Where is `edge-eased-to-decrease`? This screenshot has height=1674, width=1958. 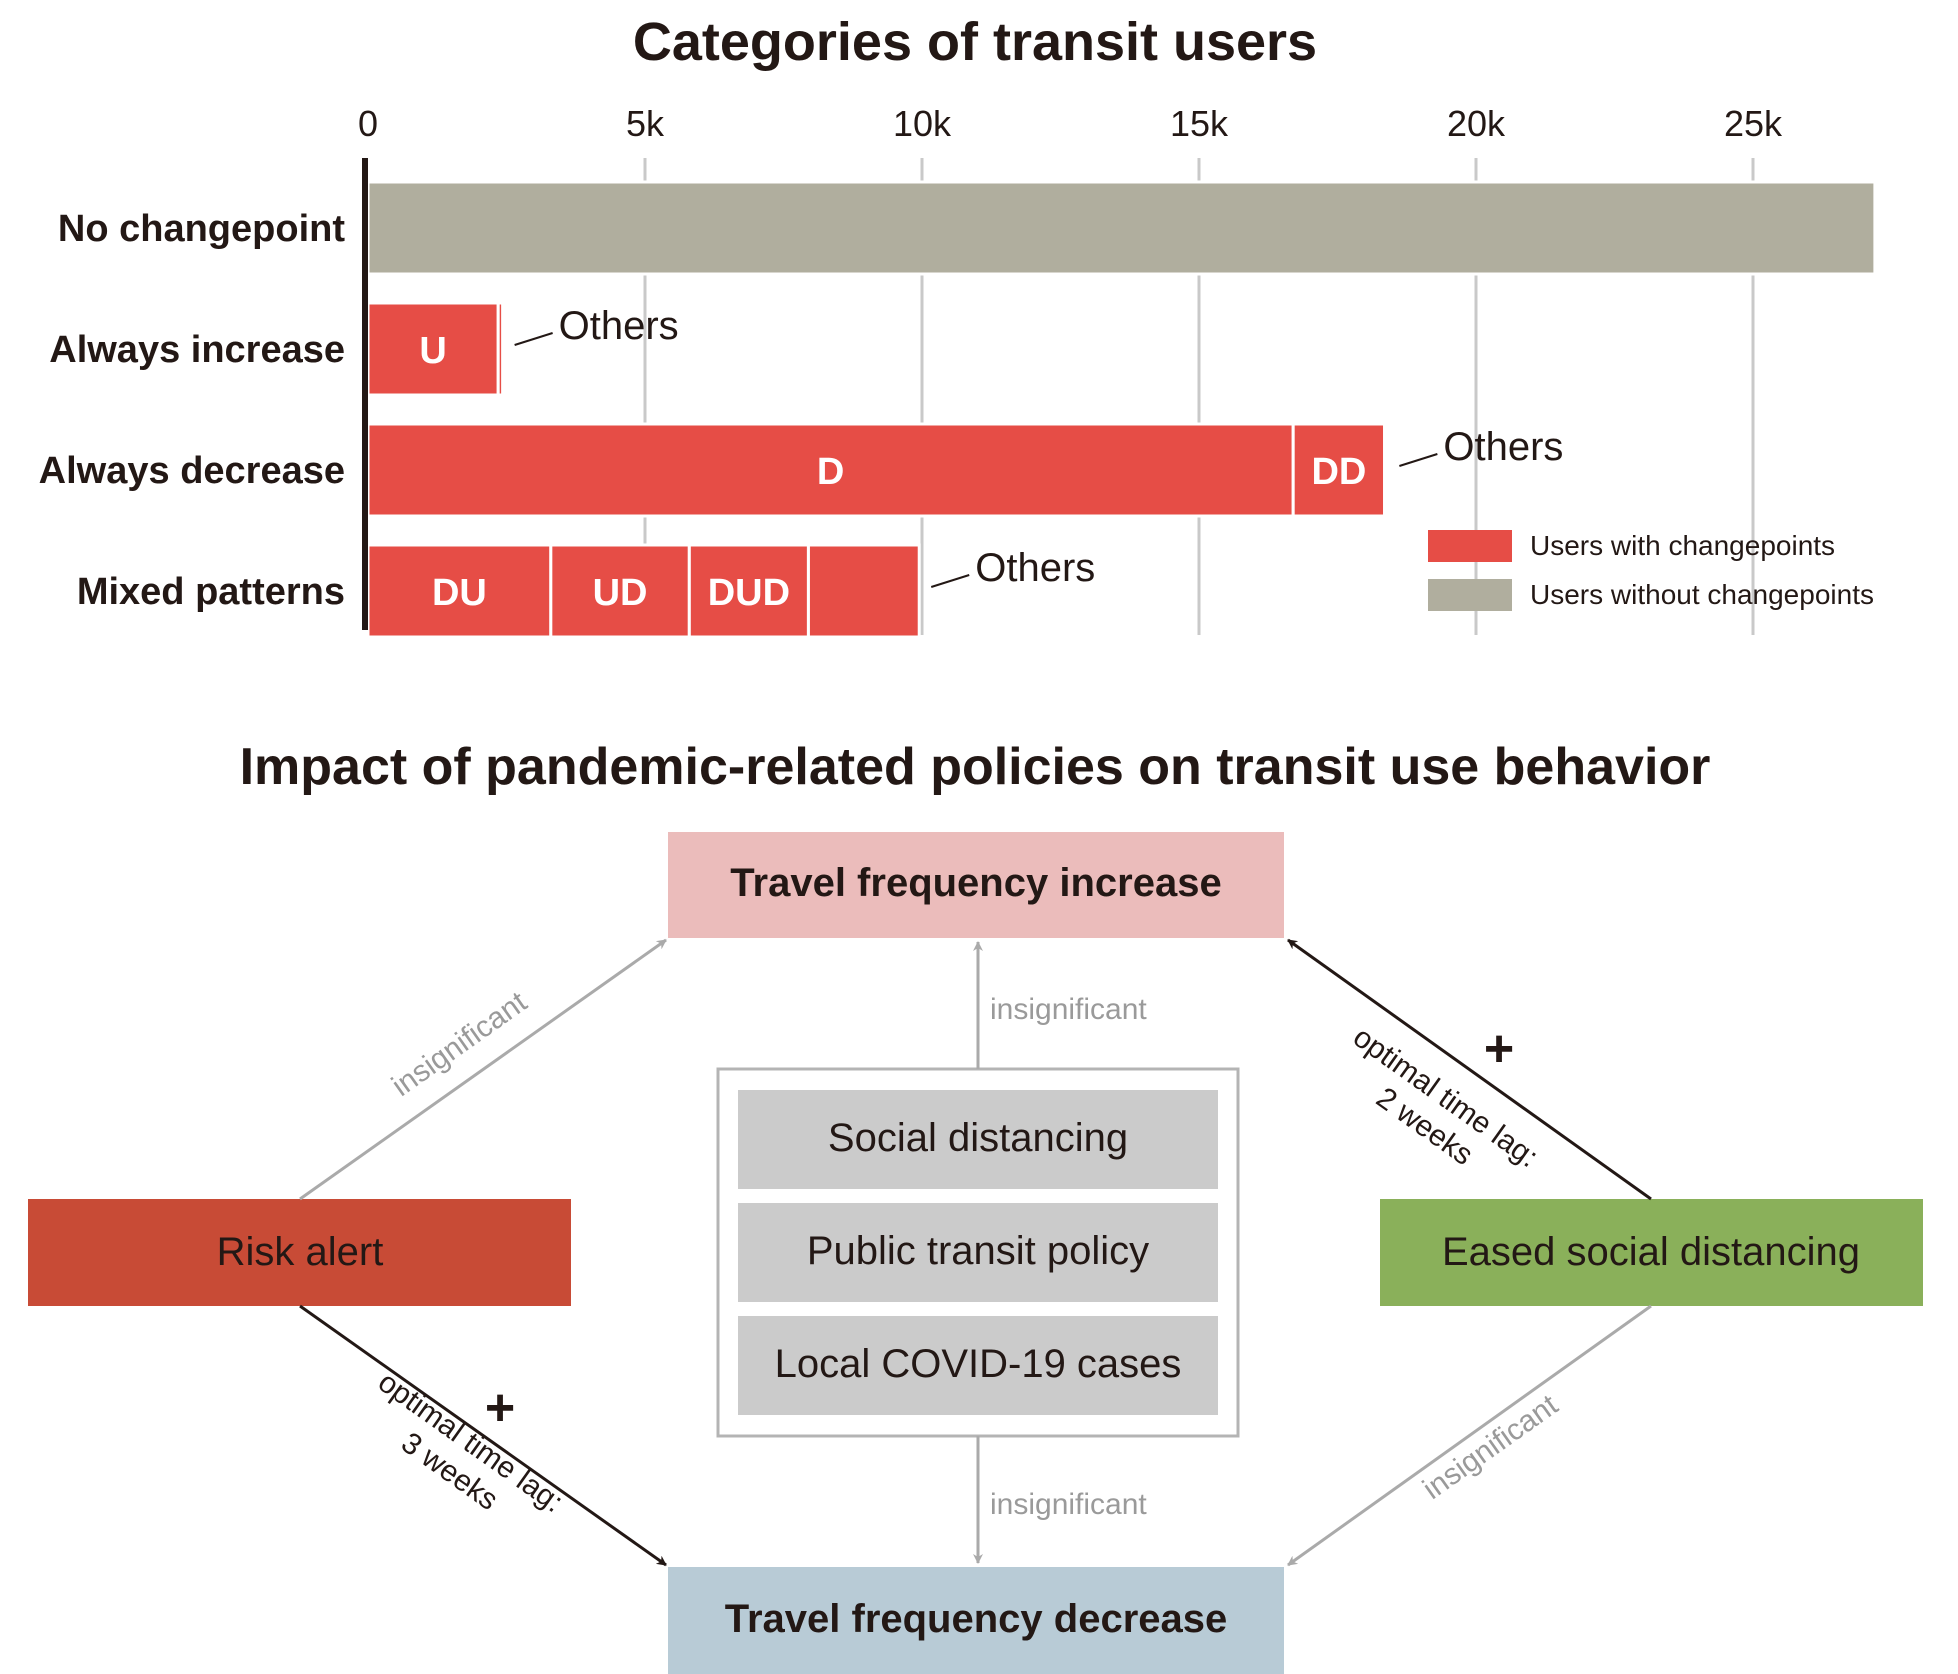 edge-eased-to-decrease is located at coordinates (1469, 1435).